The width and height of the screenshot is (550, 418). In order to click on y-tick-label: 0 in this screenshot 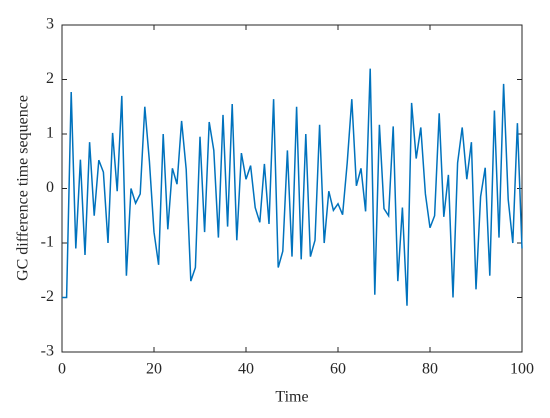, I will do `click(50, 187)`.